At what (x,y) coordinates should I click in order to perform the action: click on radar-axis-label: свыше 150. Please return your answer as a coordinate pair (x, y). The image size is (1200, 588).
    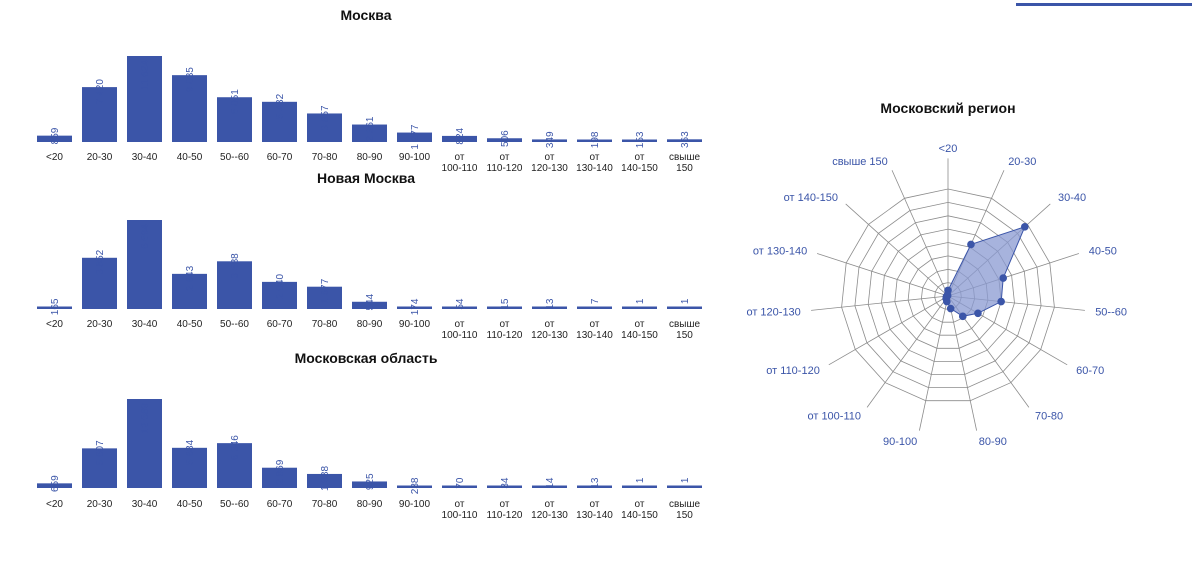
    Looking at the image, I should click on (860, 162).